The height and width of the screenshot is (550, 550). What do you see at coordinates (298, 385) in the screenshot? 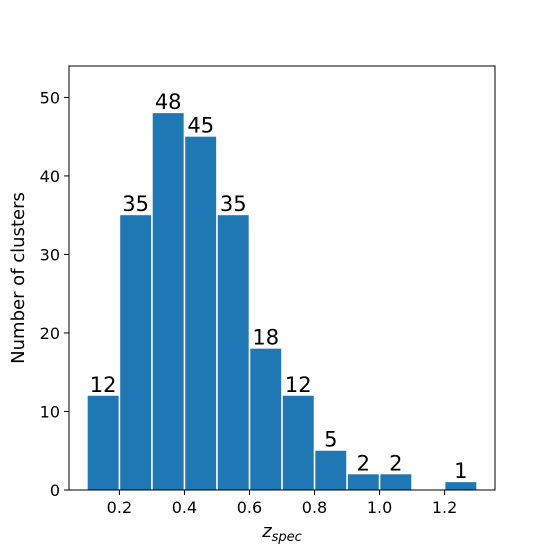
I see `bar-value-label-6: 12` at bounding box center [298, 385].